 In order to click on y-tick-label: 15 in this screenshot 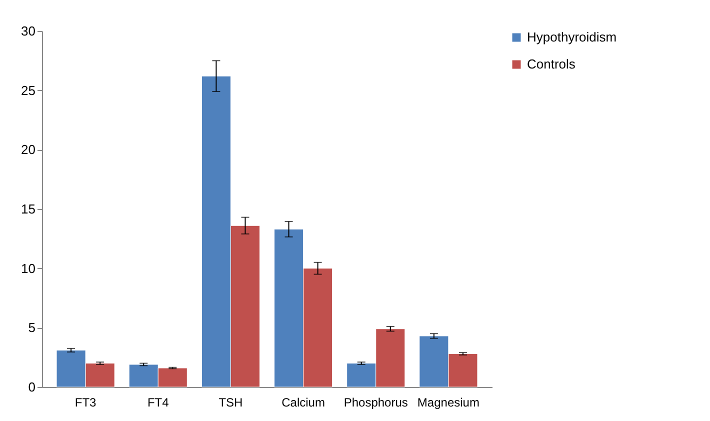, I will do `click(28, 209)`.